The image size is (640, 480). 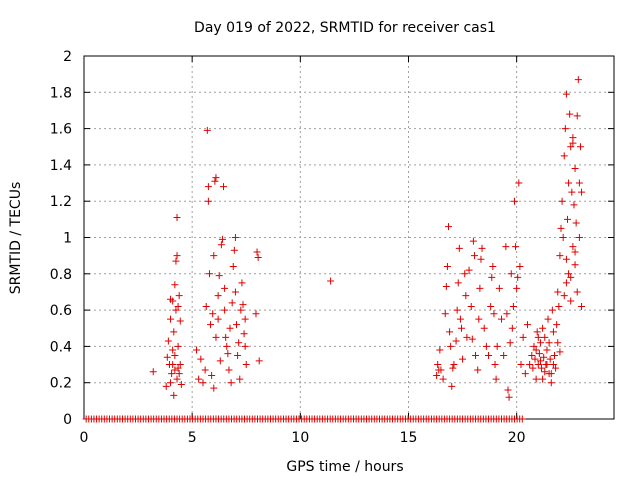 I want to click on y-tick-label: 1, so click(x=67, y=239).